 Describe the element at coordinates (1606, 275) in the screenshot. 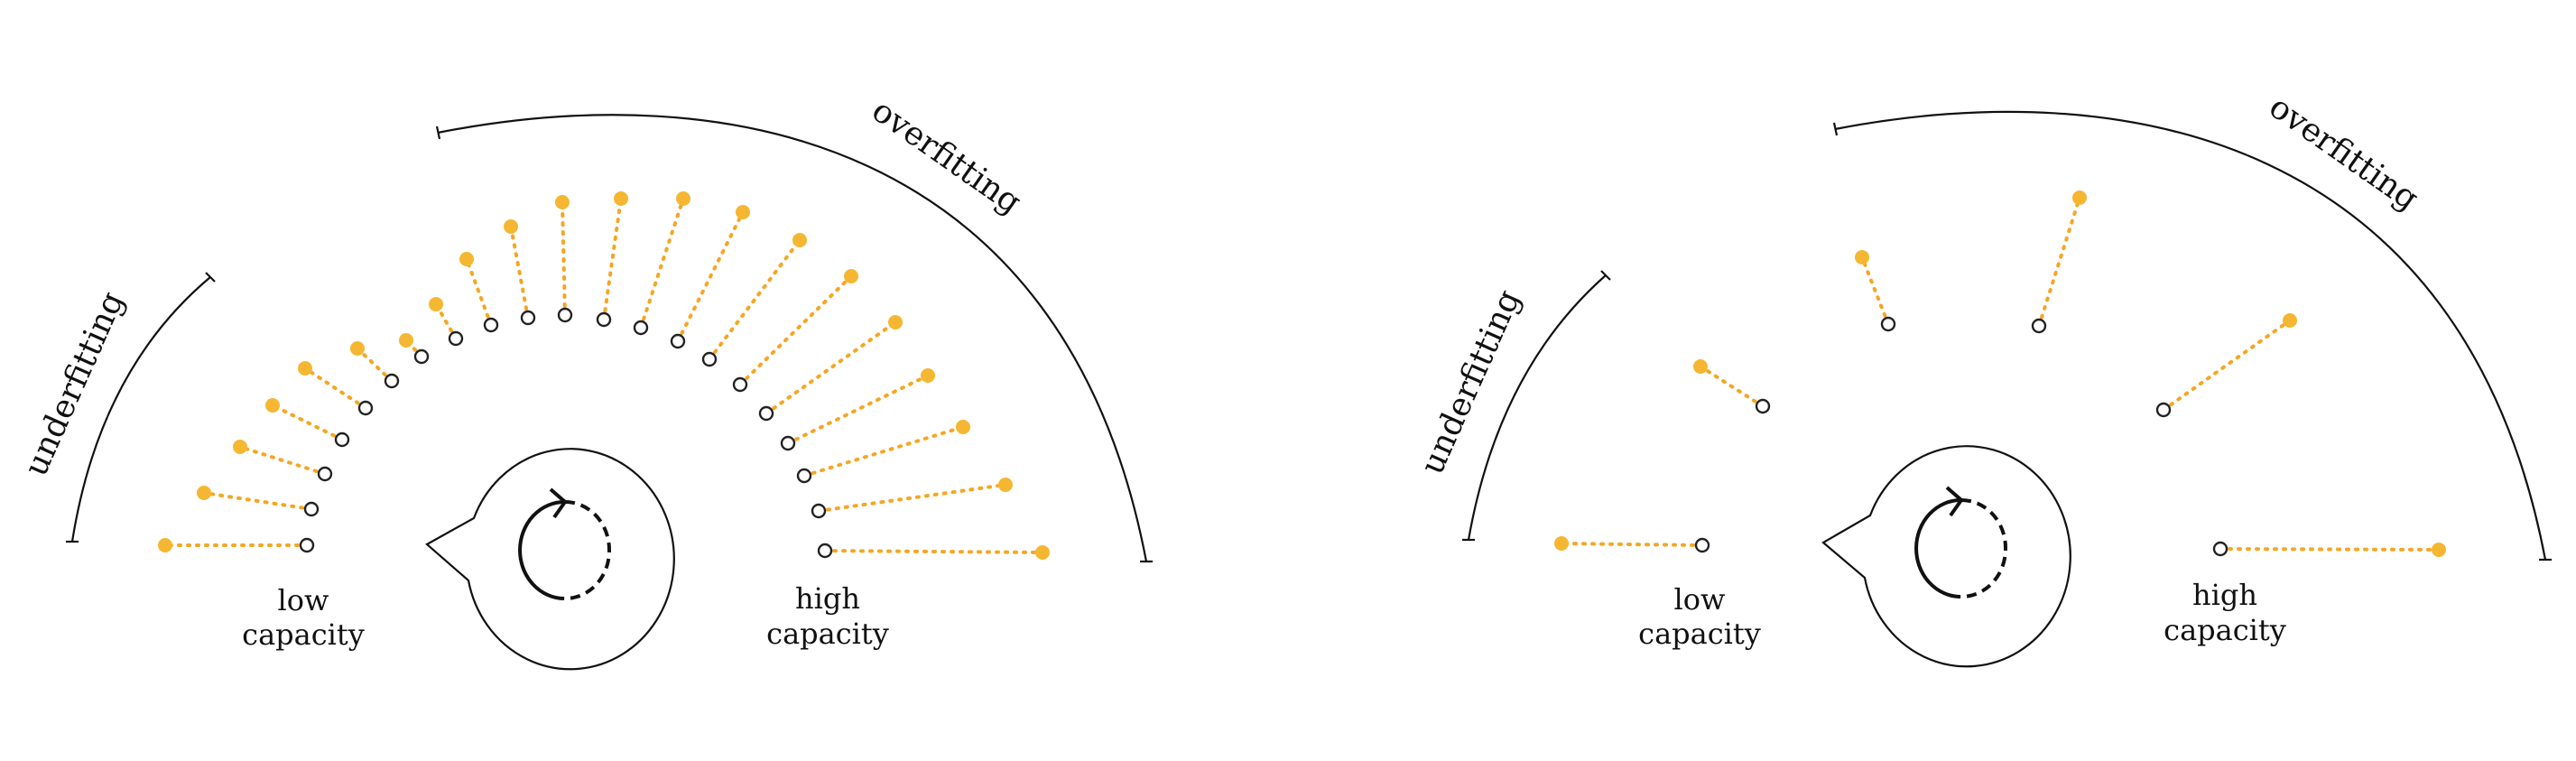

I see `right-underfitting-arc-cap-top` at that location.